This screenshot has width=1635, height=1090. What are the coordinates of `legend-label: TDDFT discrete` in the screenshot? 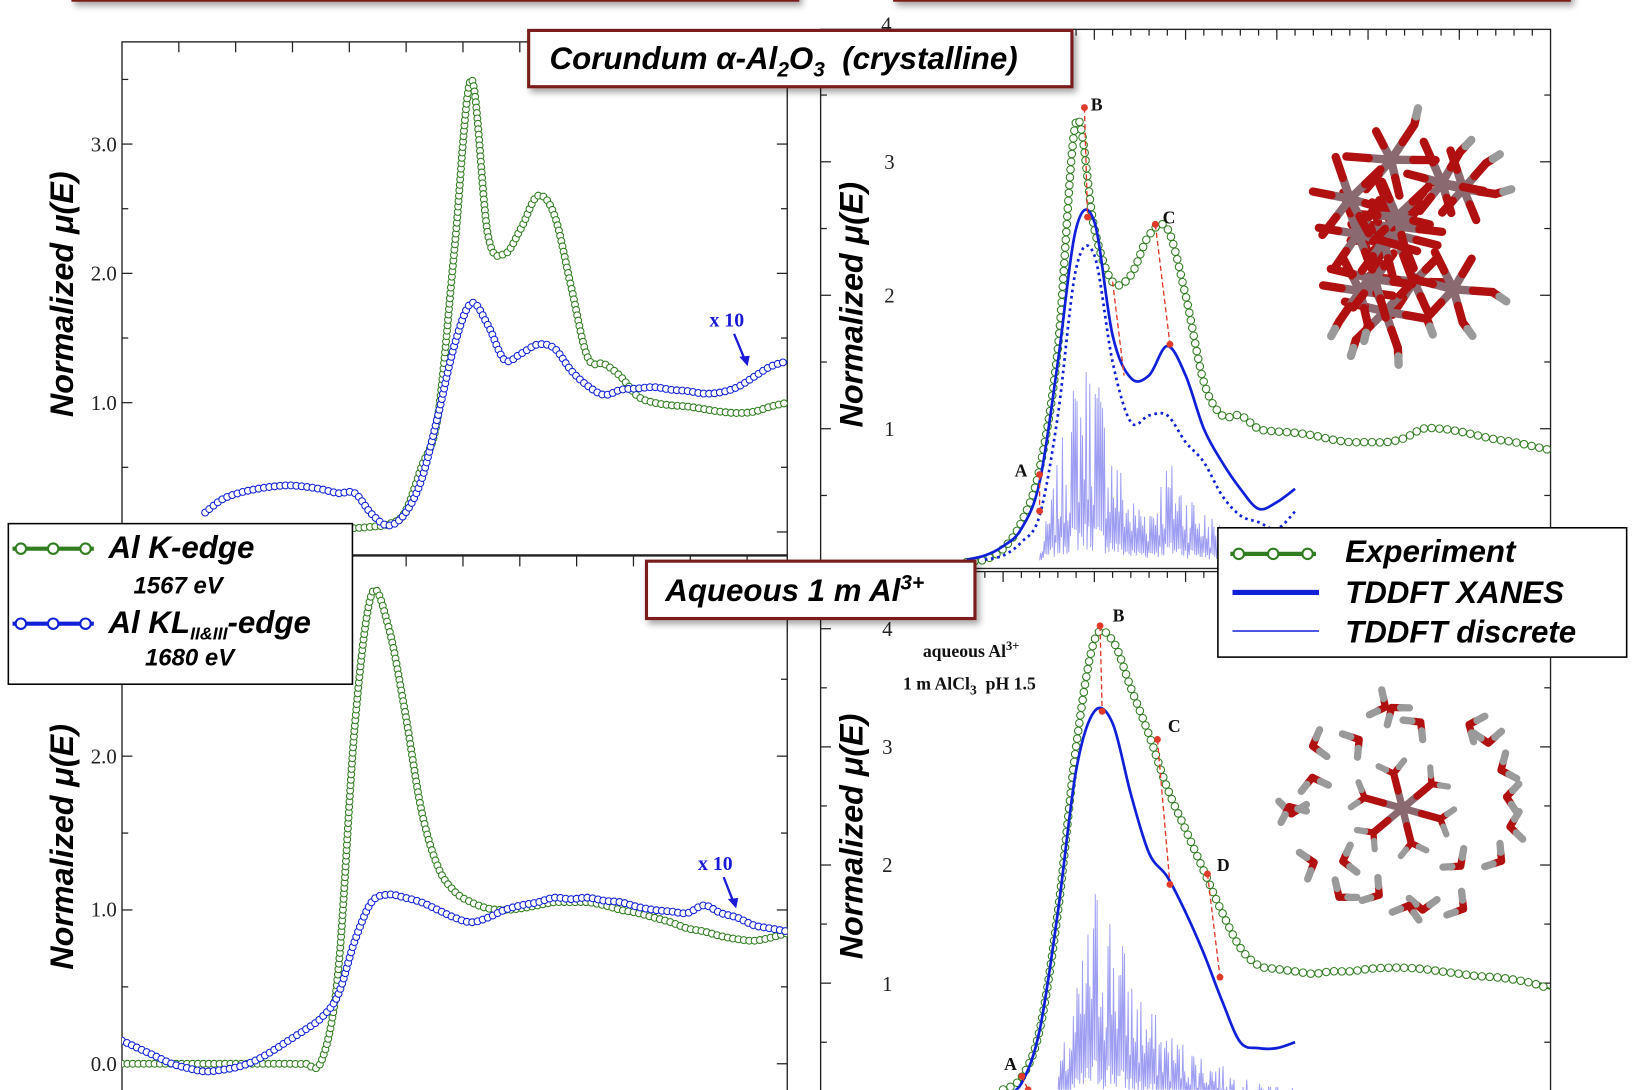 It's located at (1460, 631).